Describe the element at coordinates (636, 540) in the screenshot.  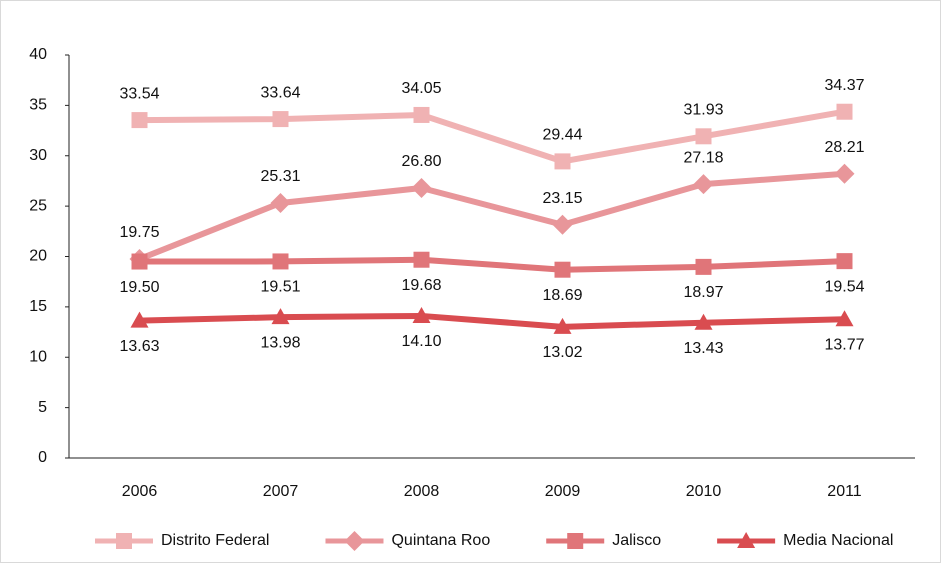
I see `legend-label: Jalisco` at that location.